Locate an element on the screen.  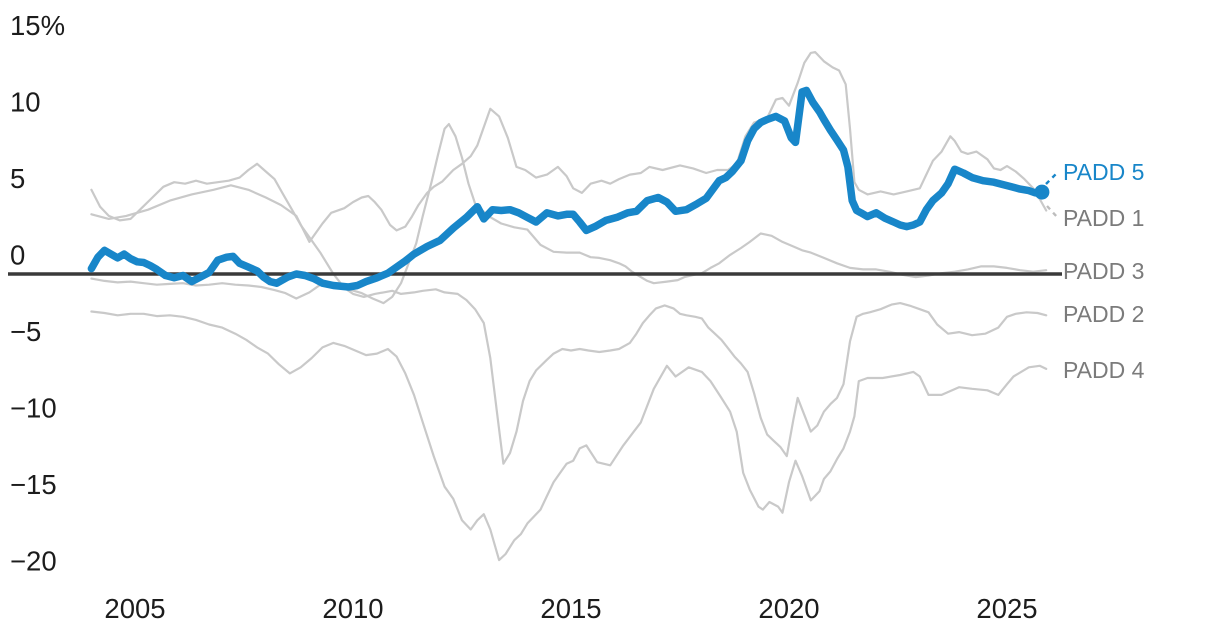
y-tick-label--20: −20 is located at coordinates (33, 561).